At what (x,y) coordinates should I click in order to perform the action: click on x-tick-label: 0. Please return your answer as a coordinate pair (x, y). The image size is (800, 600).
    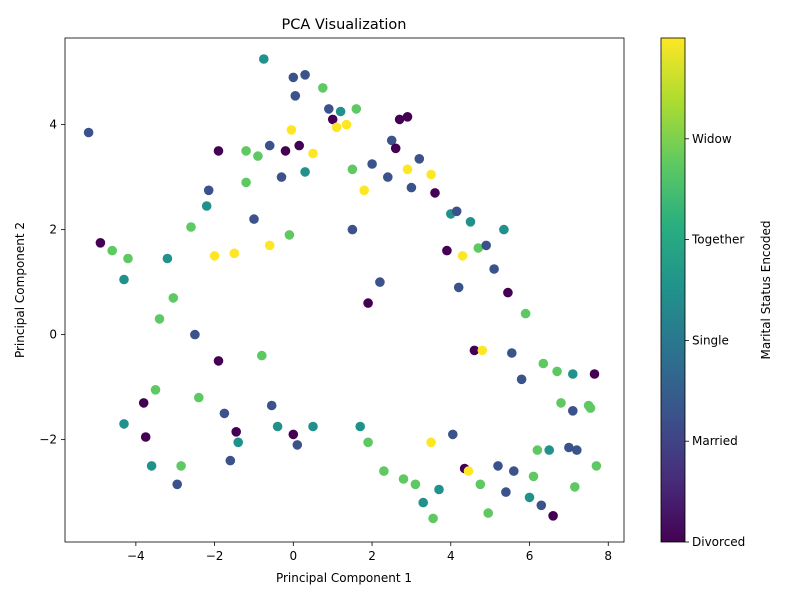
    Looking at the image, I should click on (294, 556).